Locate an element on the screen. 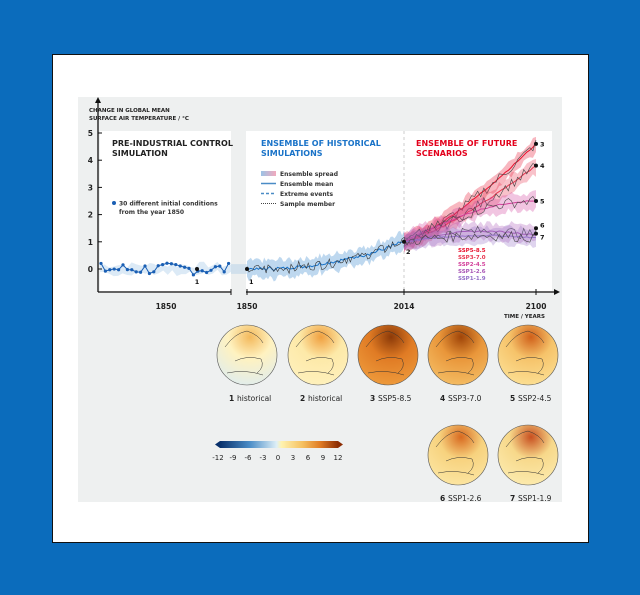 This screenshot has width=640, height=595. scenario-marker-label: 3 is located at coordinates (542, 144).